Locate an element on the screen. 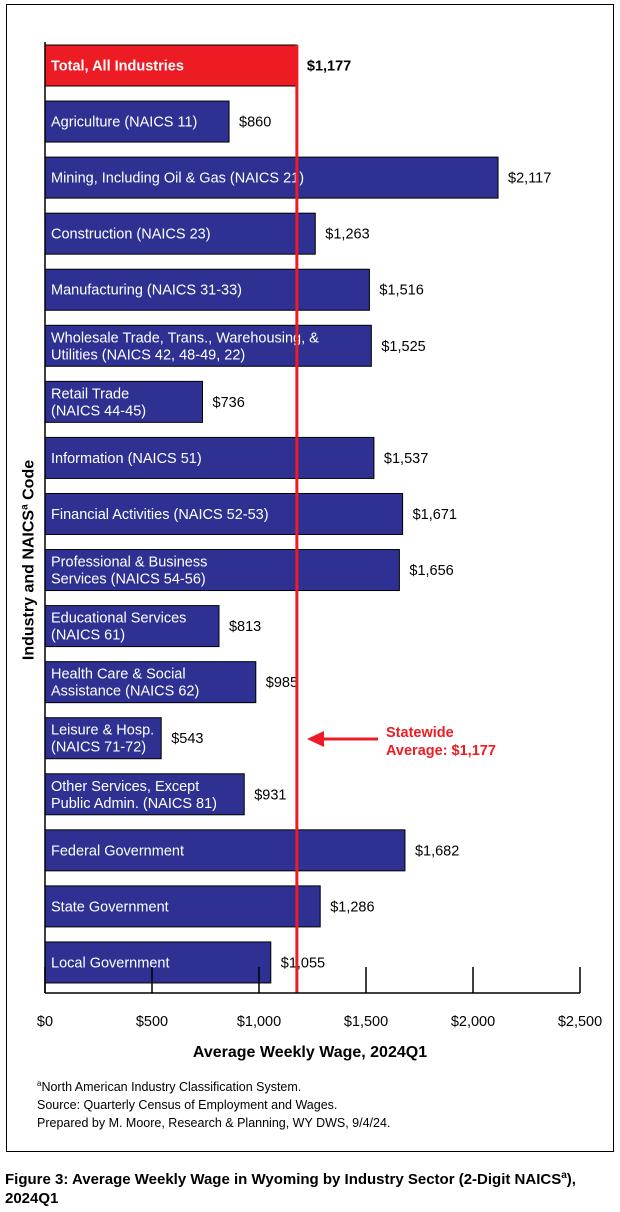 This screenshot has height=1212, width=620. bar-value-label: $860 is located at coordinates (255, 123).